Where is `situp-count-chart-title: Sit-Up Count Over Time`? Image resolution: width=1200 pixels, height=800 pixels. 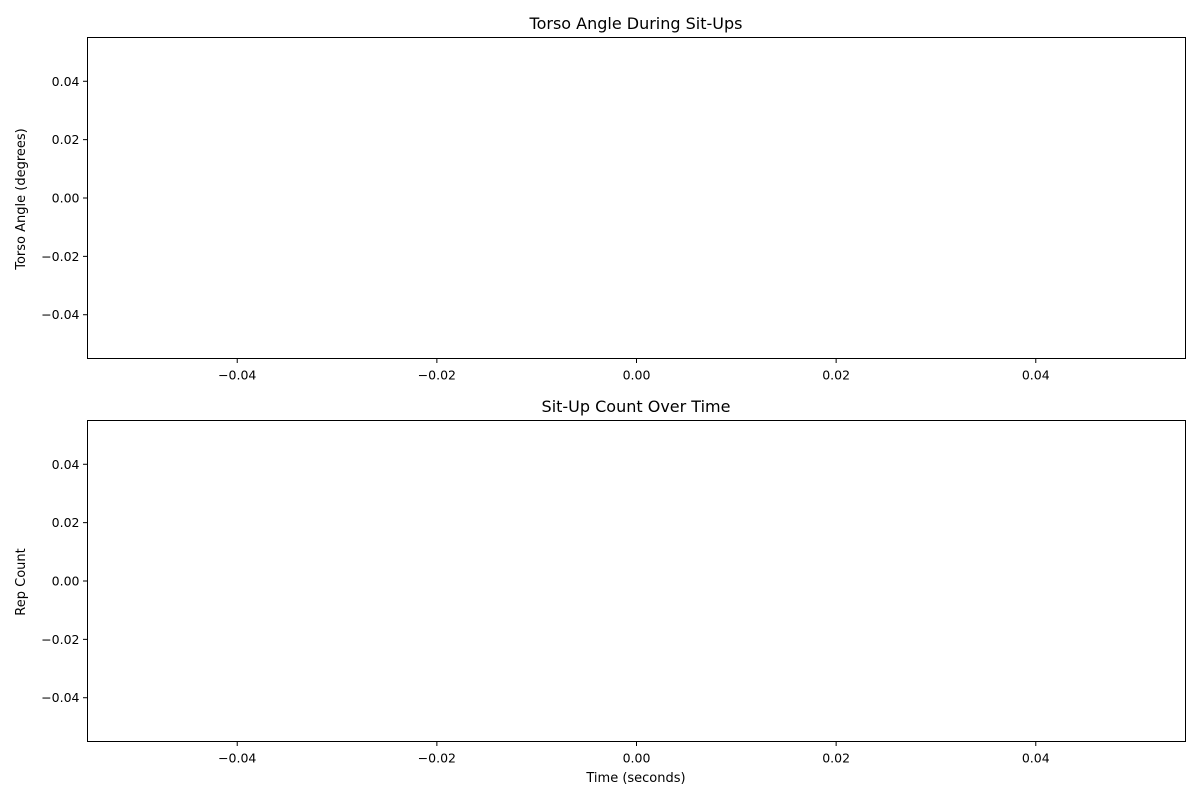 situp-count-chart-title: Sit-Up Count Over Time is located at coordinates (636, 406).